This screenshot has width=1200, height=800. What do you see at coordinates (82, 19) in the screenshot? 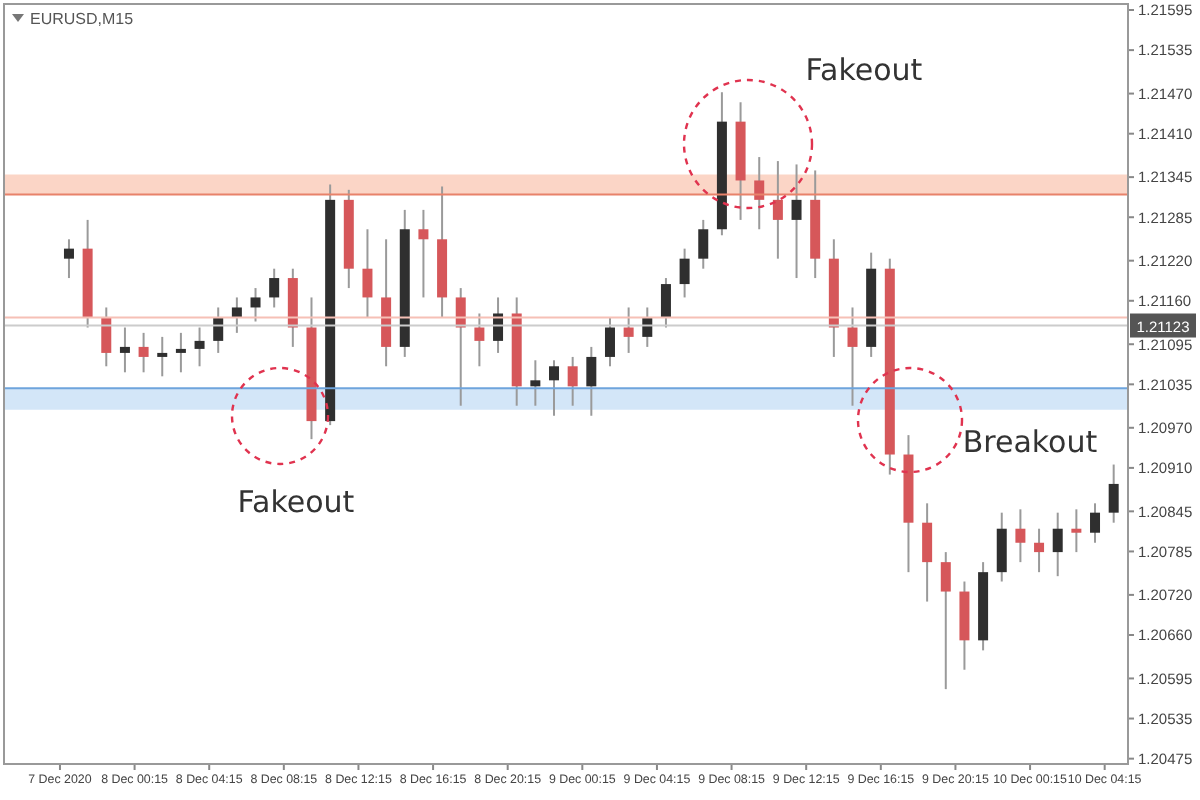
I see `chart-title: EURUSD,M15` at bounding box center [82, 19].